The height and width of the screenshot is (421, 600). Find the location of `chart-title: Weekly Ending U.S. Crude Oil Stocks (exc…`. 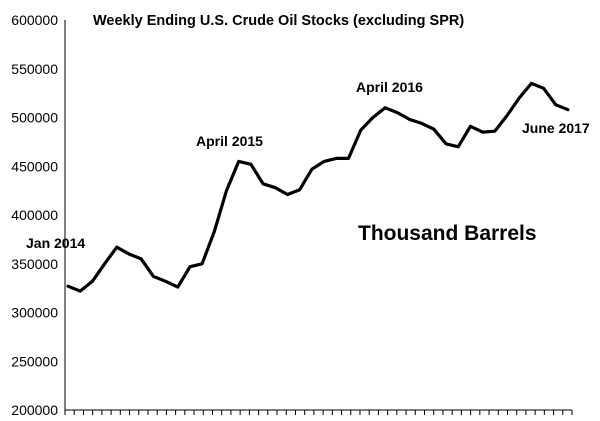

chart-title: Weekly Ending U.S. Crude Oil Stocks (exc… is located at coordinates (278, 21).